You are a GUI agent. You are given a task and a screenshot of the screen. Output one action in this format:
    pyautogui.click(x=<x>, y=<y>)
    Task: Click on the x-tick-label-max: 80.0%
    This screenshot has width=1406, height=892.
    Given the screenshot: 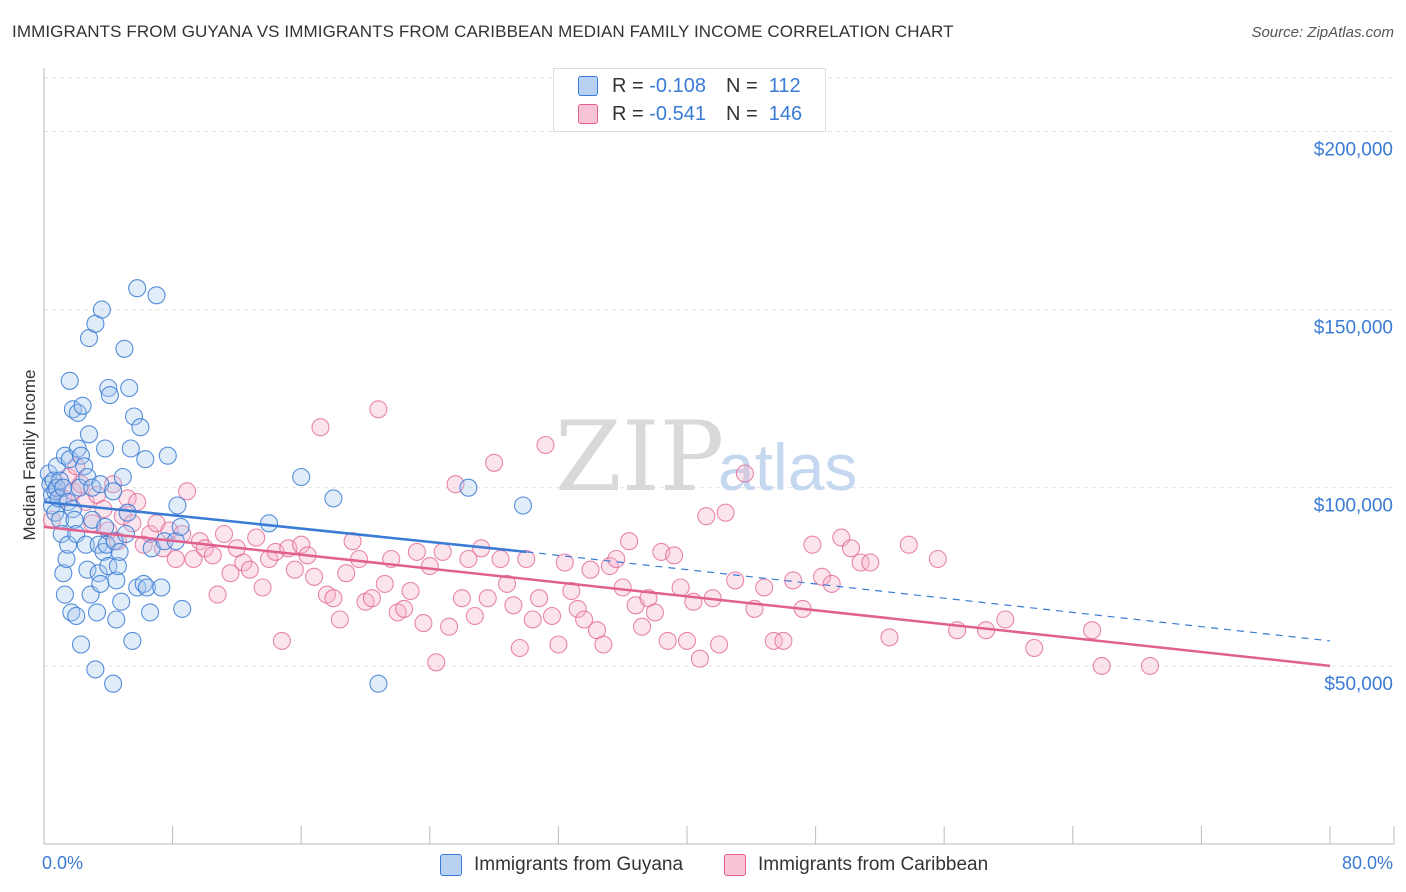 What is the action you would take?
    pyautogui.click(x=1367, y=863)
    